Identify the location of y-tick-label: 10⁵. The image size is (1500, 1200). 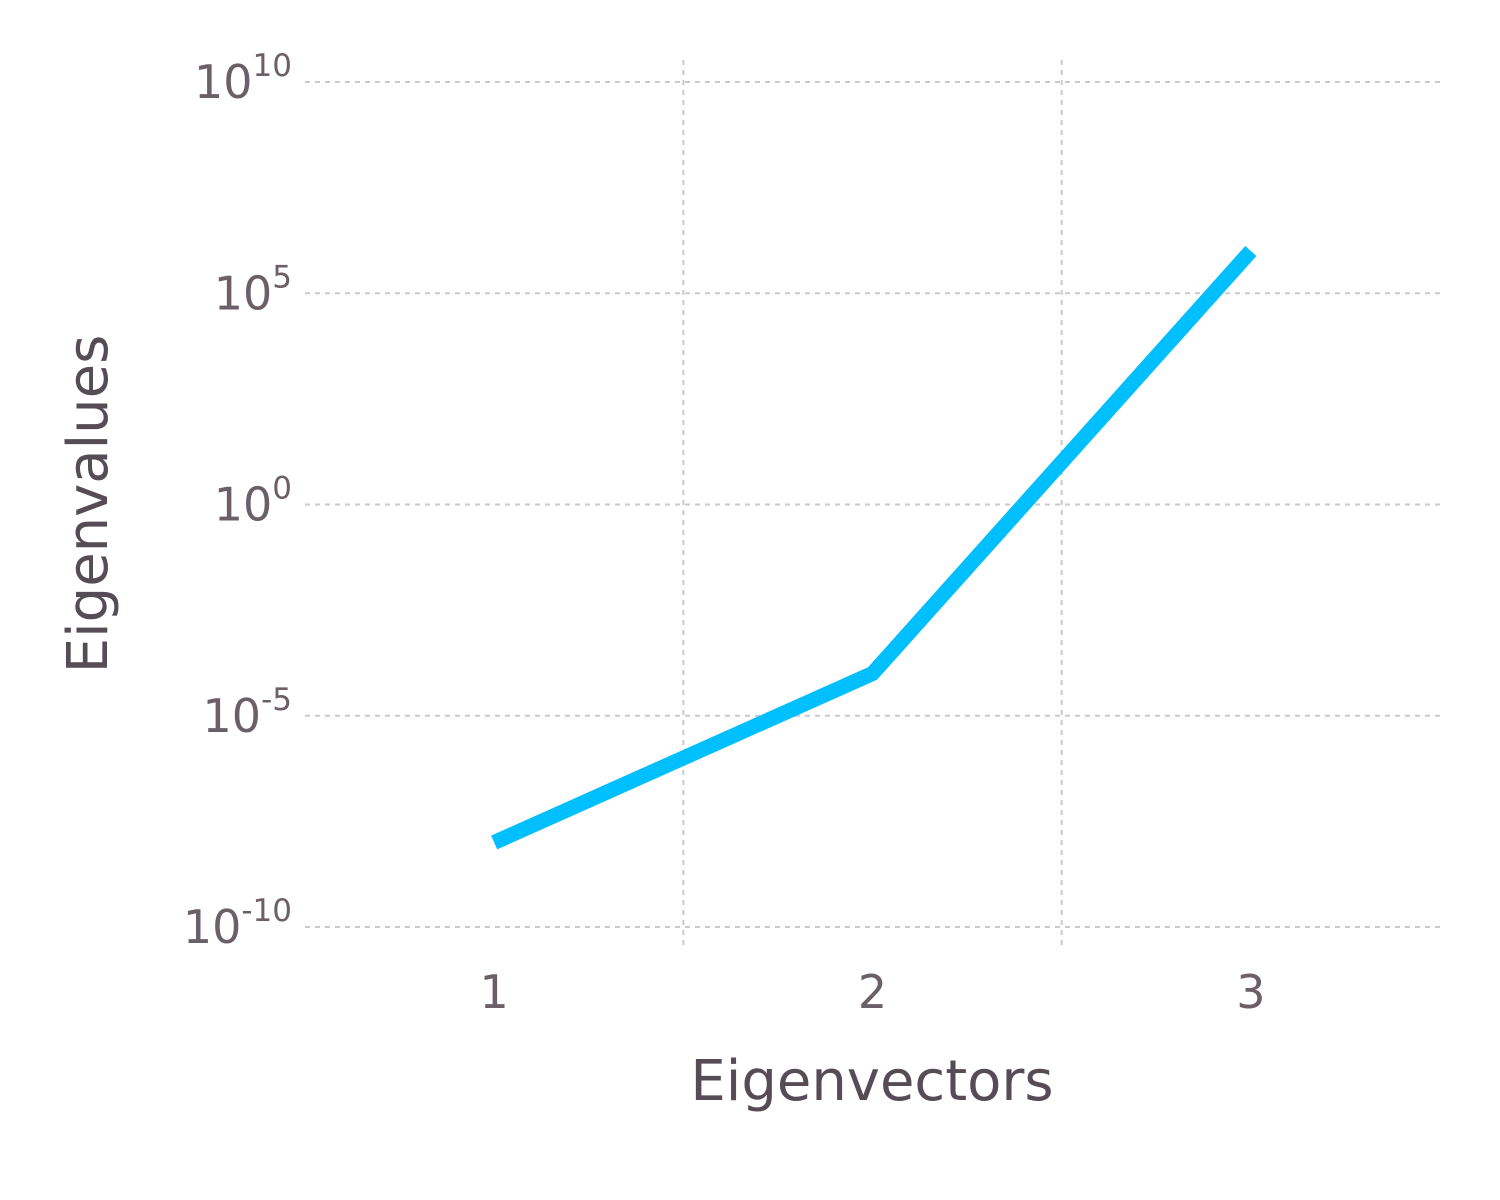
(253, 289).